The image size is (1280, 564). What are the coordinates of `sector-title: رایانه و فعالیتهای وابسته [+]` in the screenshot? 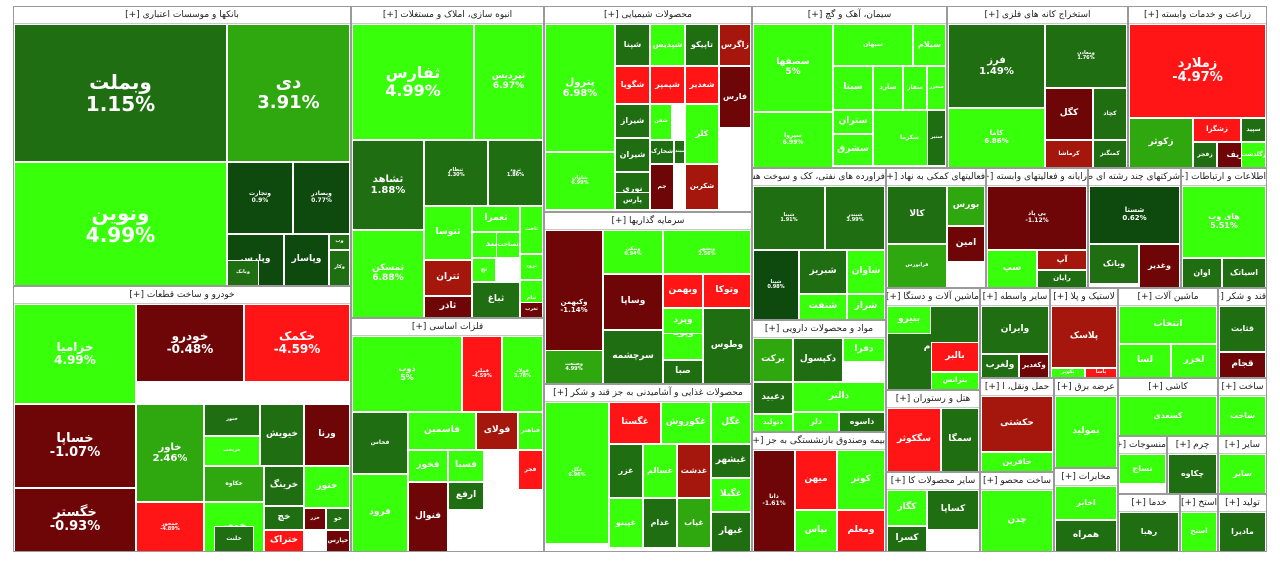 It's located at (1037, 177).